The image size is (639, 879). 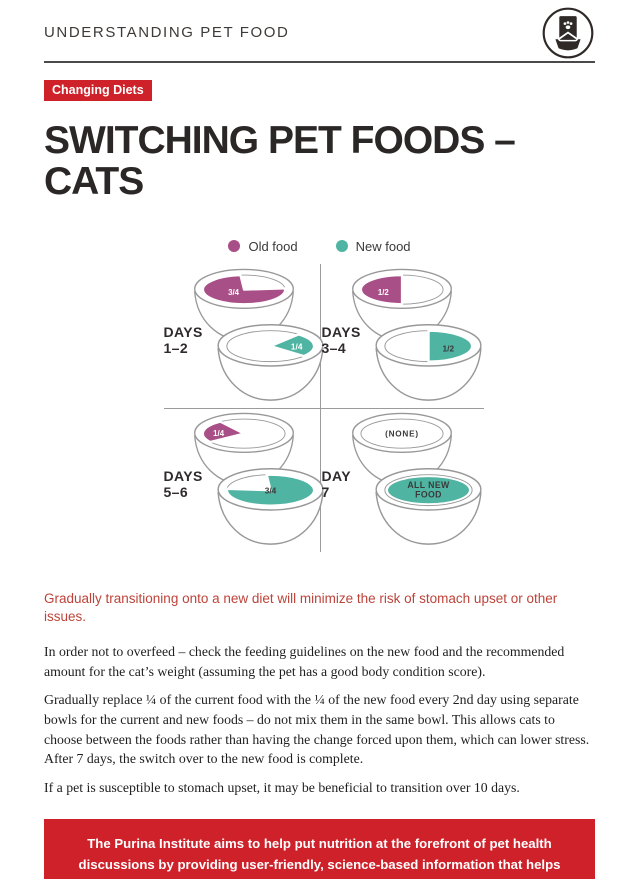 I want to click on quadrant-days-1-2: DAYS 1–2 3/4 1/4, so click(x=243, y=336).